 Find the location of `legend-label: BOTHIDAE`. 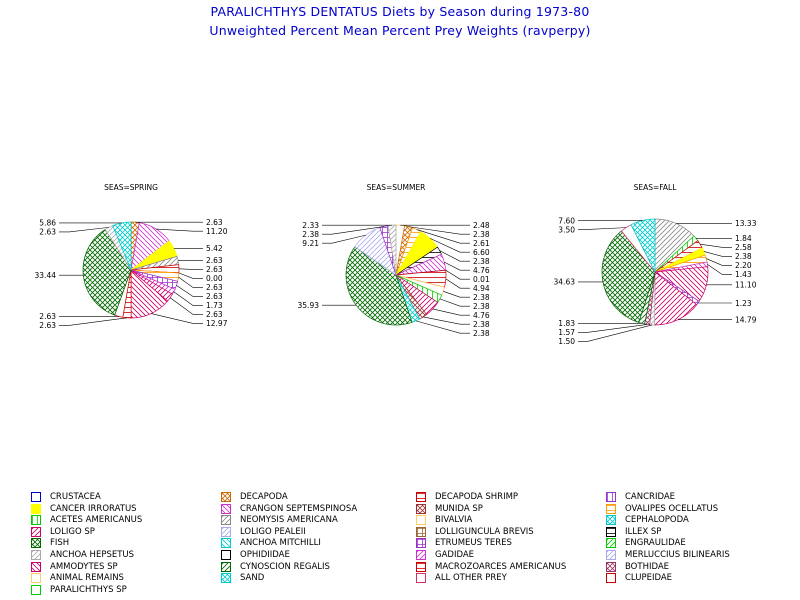

legend-label: BOTHIDAE is located at coordinates (647, 566).